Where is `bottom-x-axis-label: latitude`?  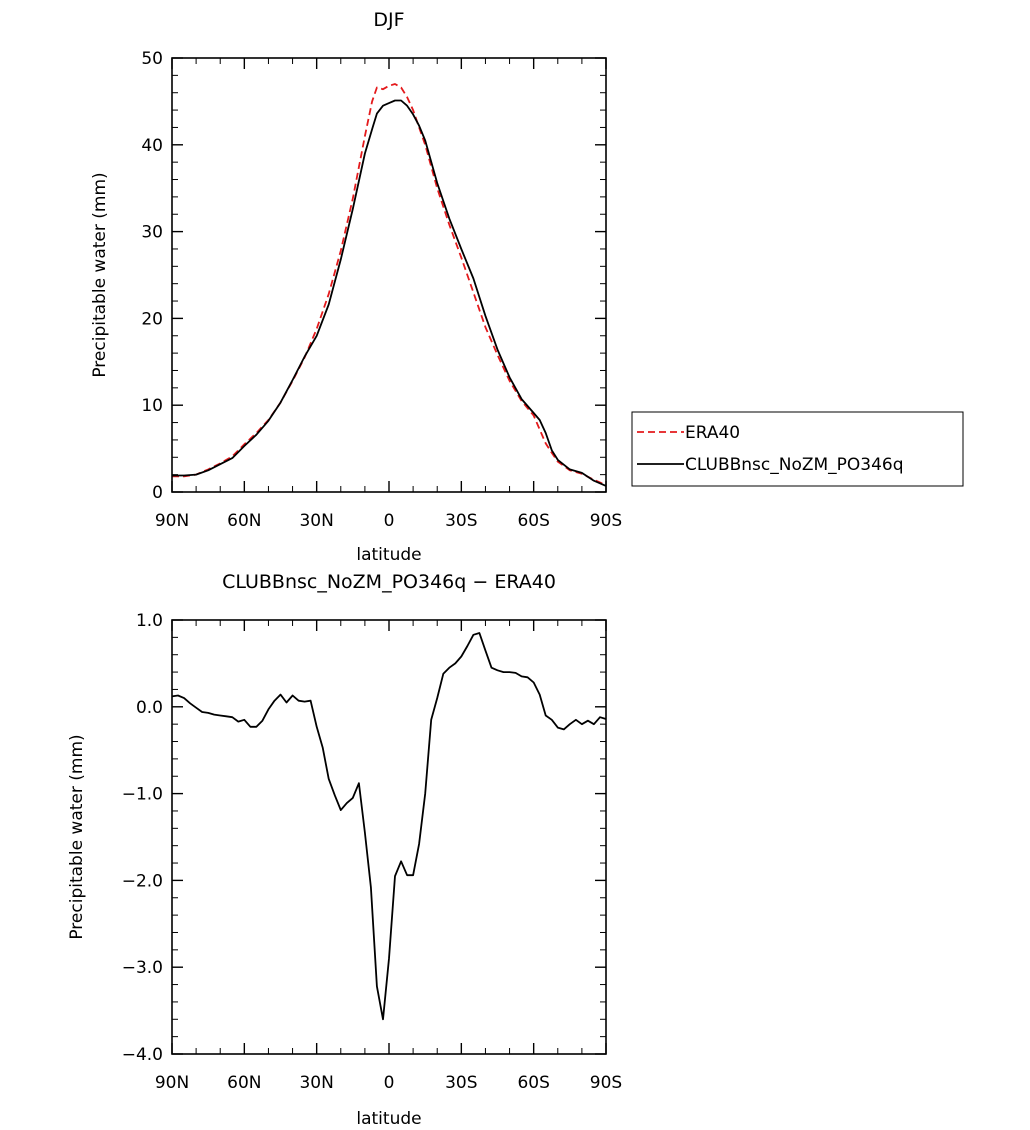 bottom-x-axis-label: latitude is located at coordinates (388, 1119).